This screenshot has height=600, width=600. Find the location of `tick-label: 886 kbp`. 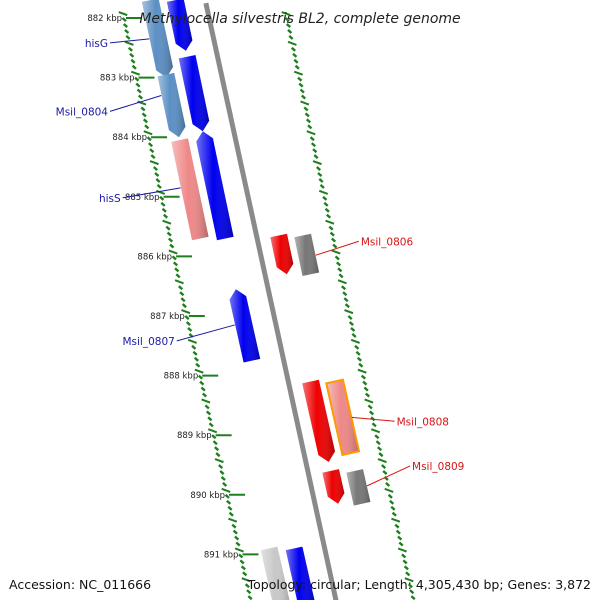

tick-label: 886 kbp is located at coordinates (154, 257).